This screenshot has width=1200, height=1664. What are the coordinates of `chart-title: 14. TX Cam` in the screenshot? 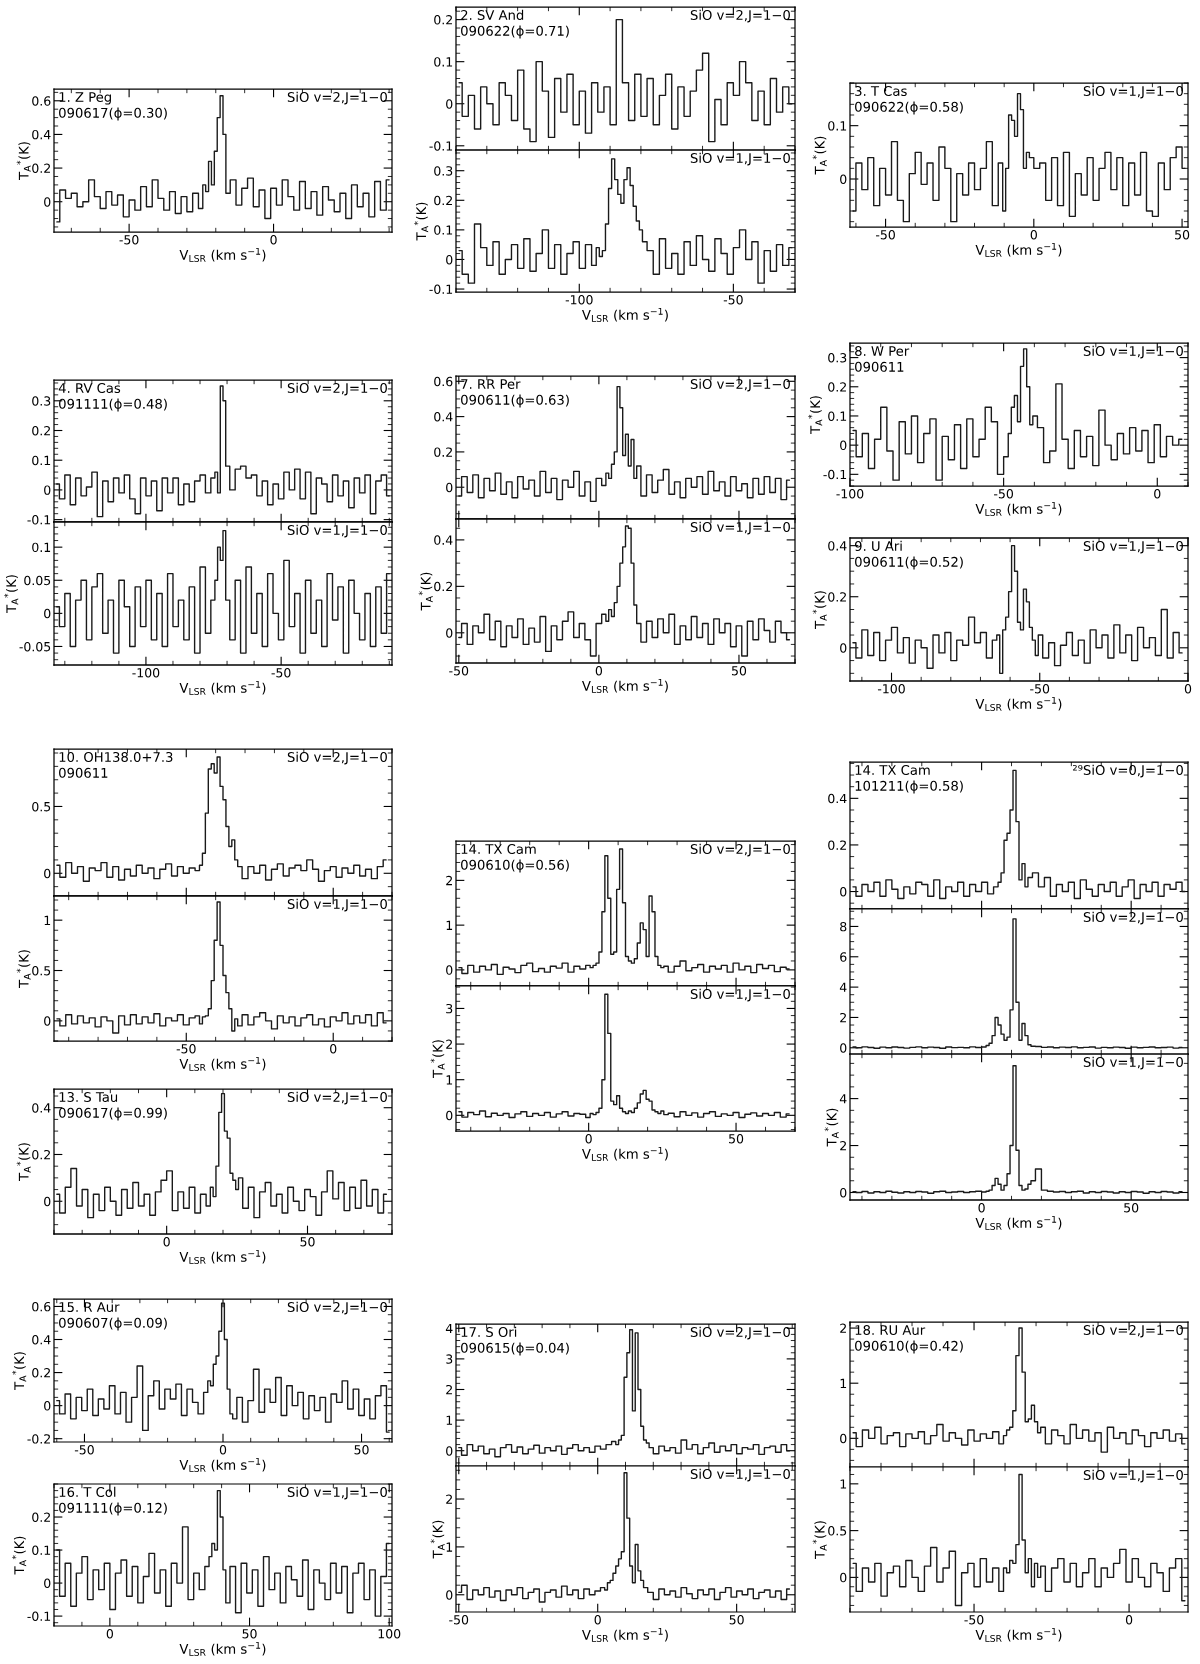 It's located at (498, 849).